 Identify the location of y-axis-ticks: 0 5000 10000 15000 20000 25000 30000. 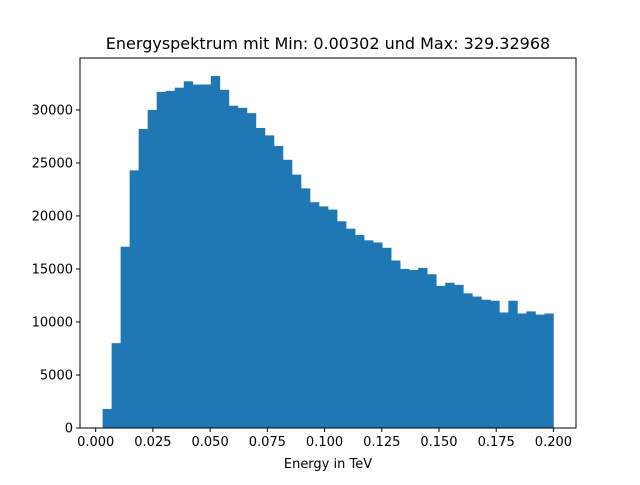
(56, 270).